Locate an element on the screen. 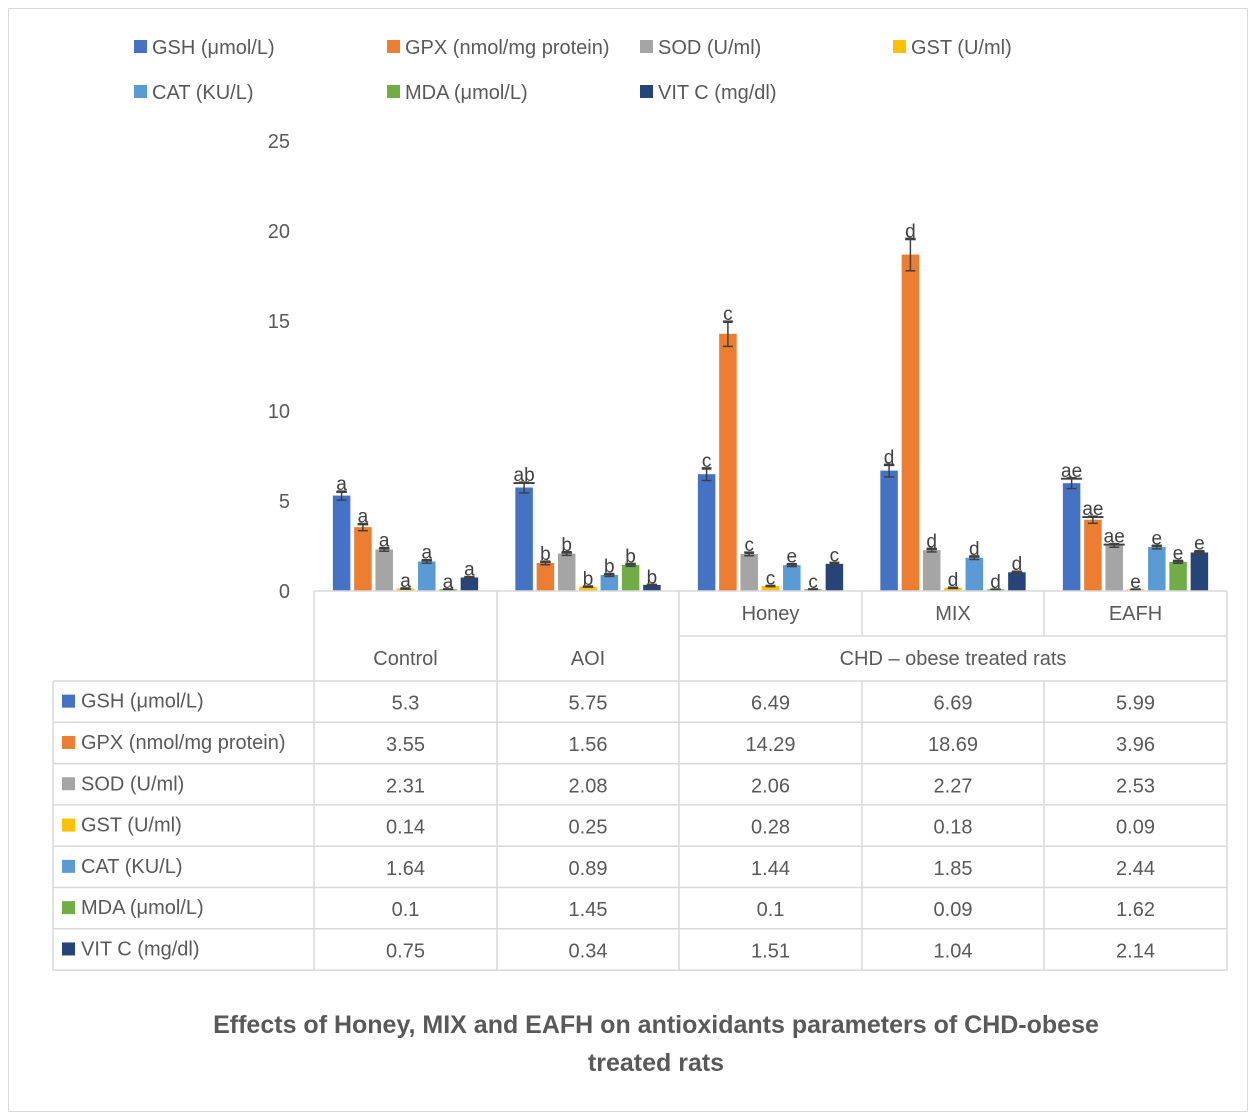 This screenshot has height=1116, width=1252. table-cell: 2.06 is located at coordinates (770, 786).